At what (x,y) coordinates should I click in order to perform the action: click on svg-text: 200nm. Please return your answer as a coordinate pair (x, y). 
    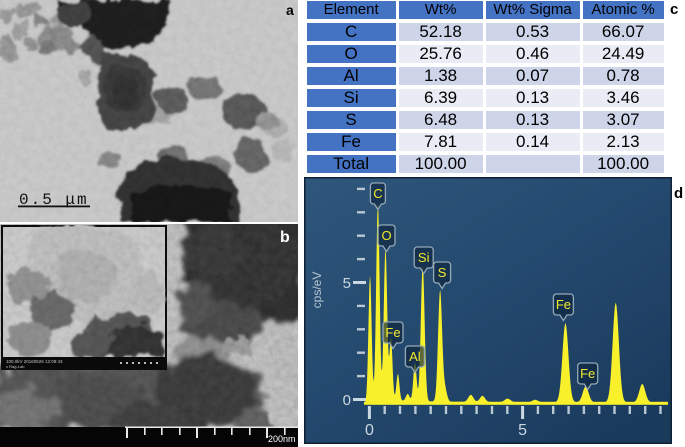
    Looking at the image, I should click on (282, 439).